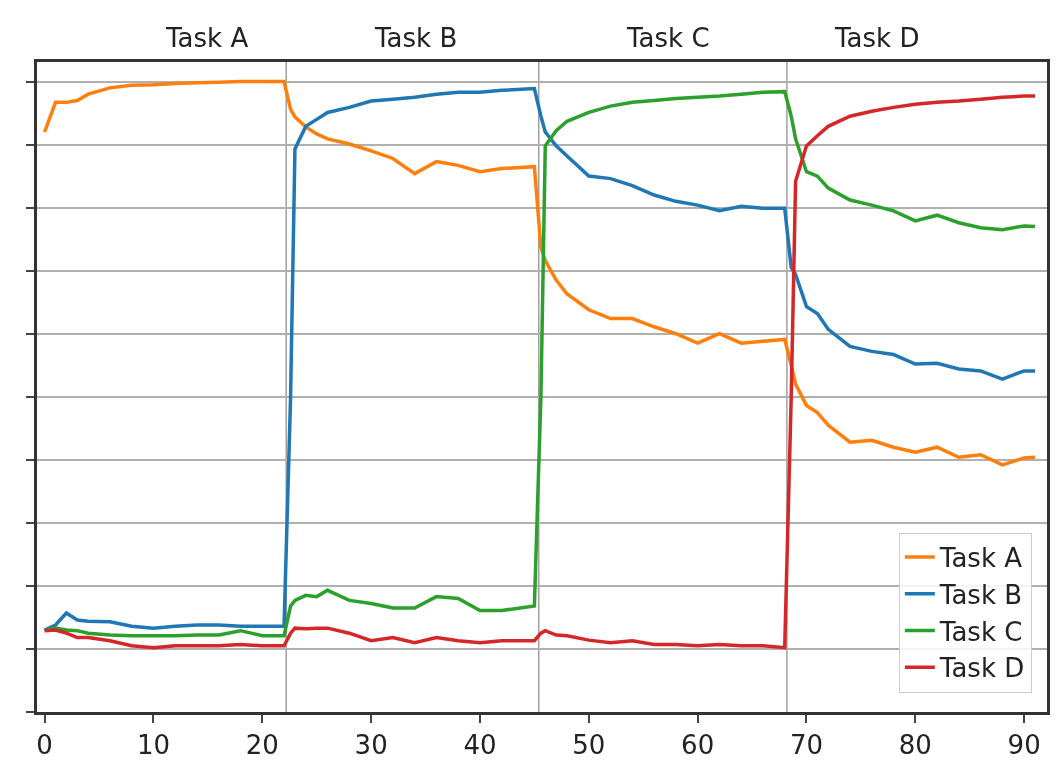  What do you see at coordinates (980, 631) in the screenshot?
I see `legend-label: Task C` at bounding box center [980, 631].